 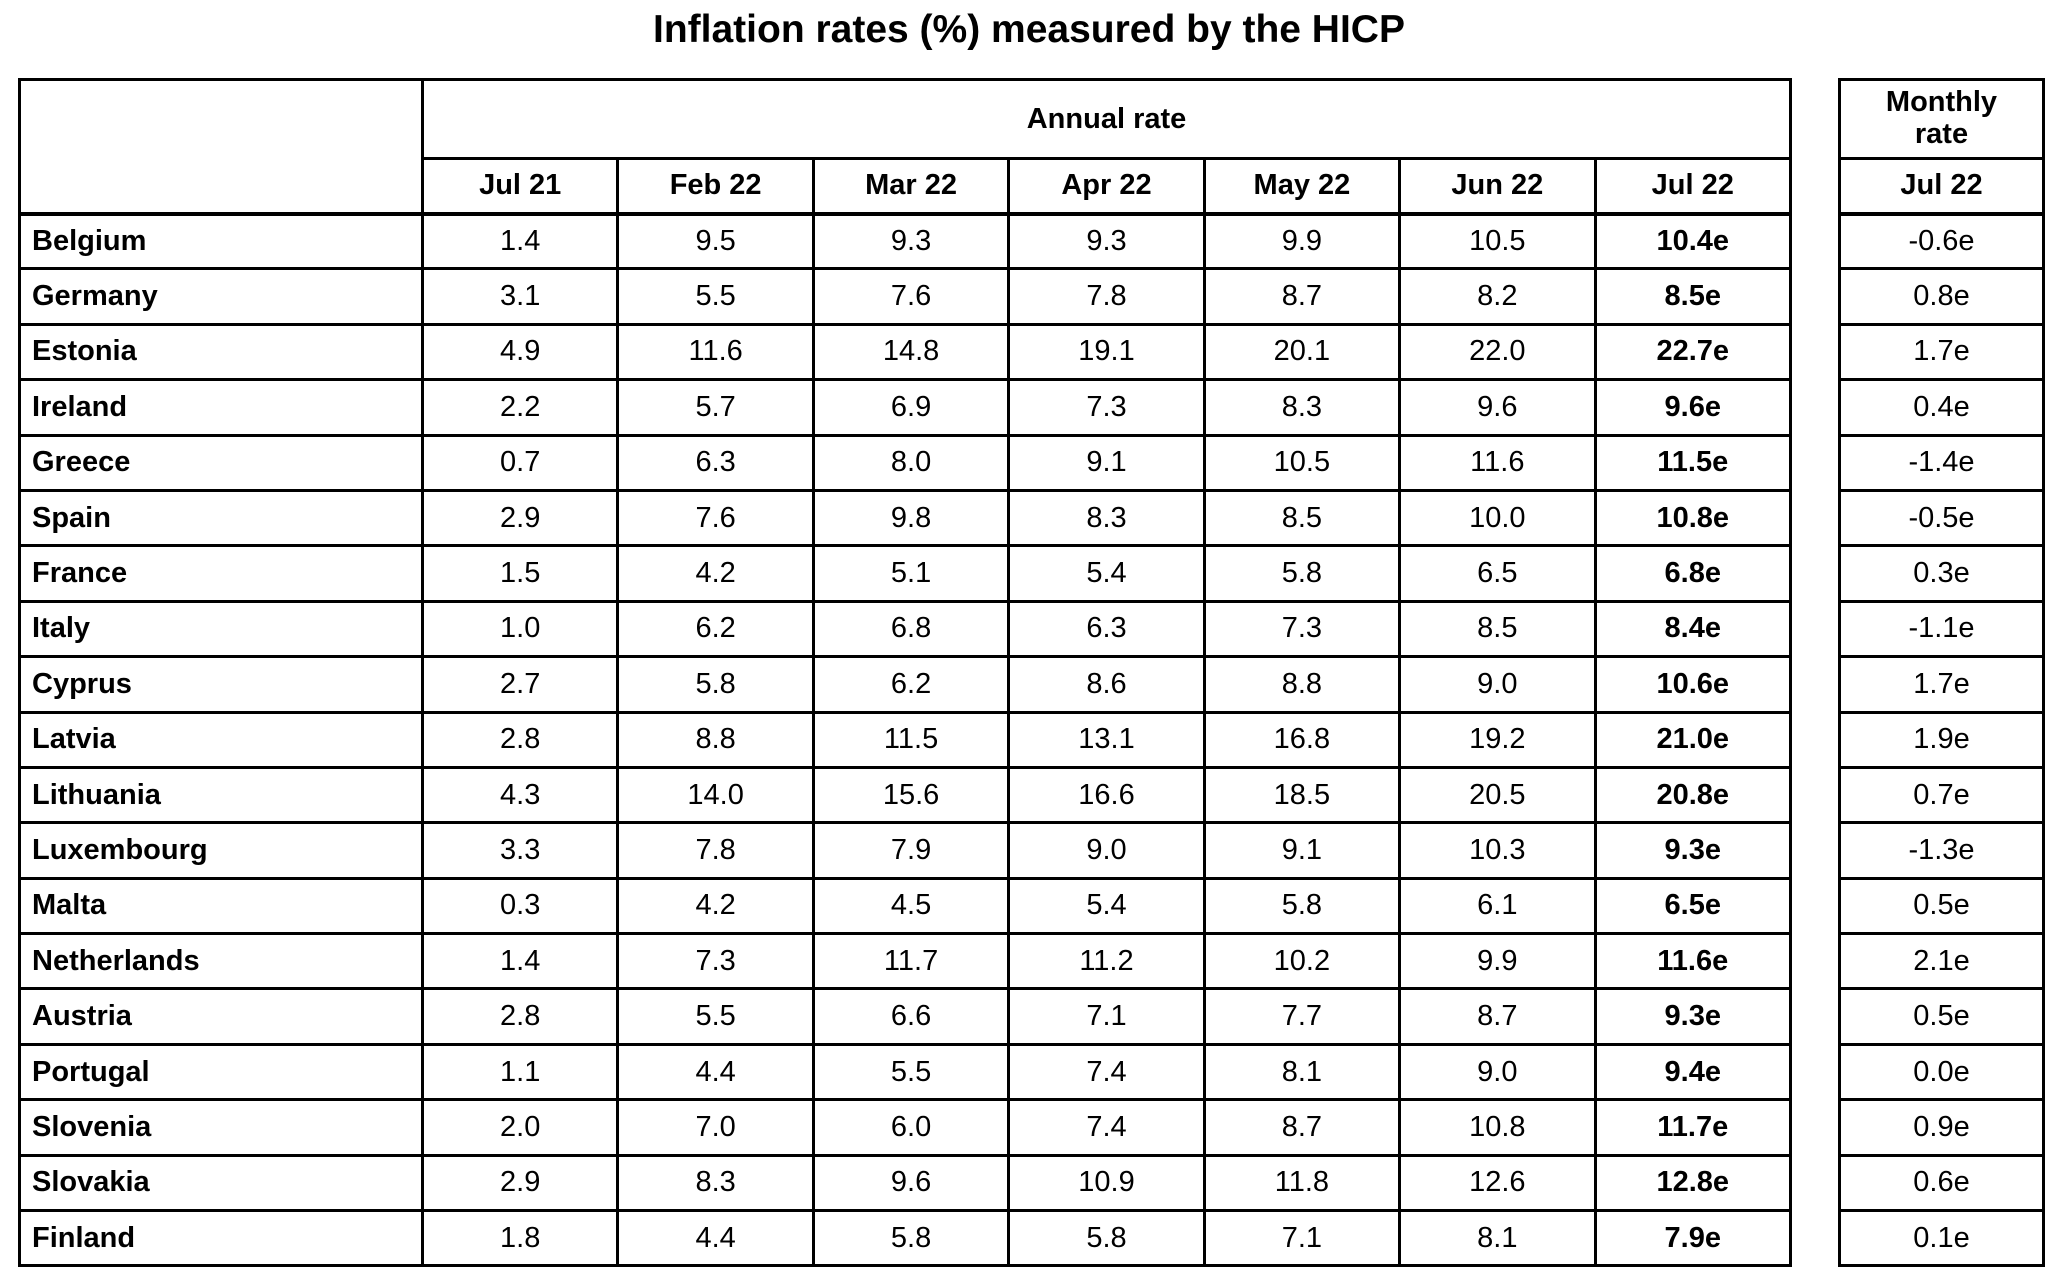 What do you see at coordinates (1497, 186) in the screenshot?
I see `column-header-jun-22: Jun 22` at bounding box center [1497, 186].